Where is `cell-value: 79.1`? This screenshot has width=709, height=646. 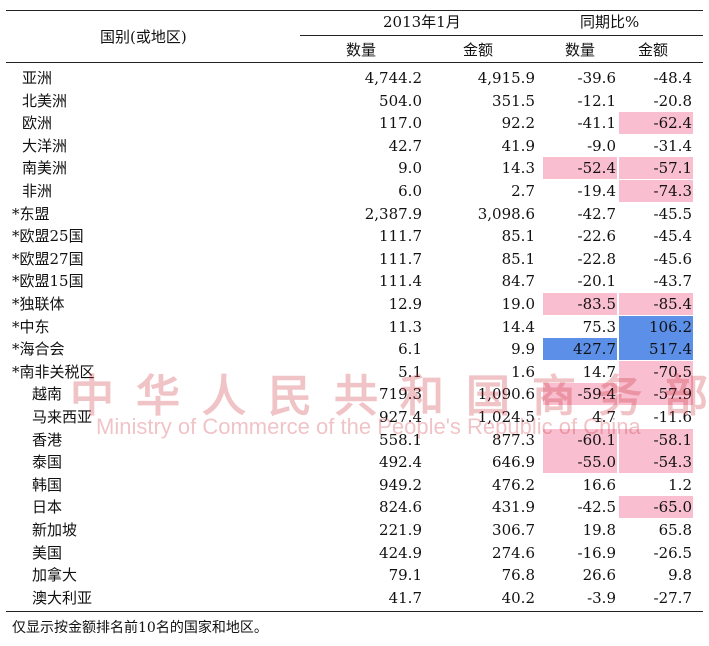
cell-value: 79.1 is located at coordinates (405, 575).